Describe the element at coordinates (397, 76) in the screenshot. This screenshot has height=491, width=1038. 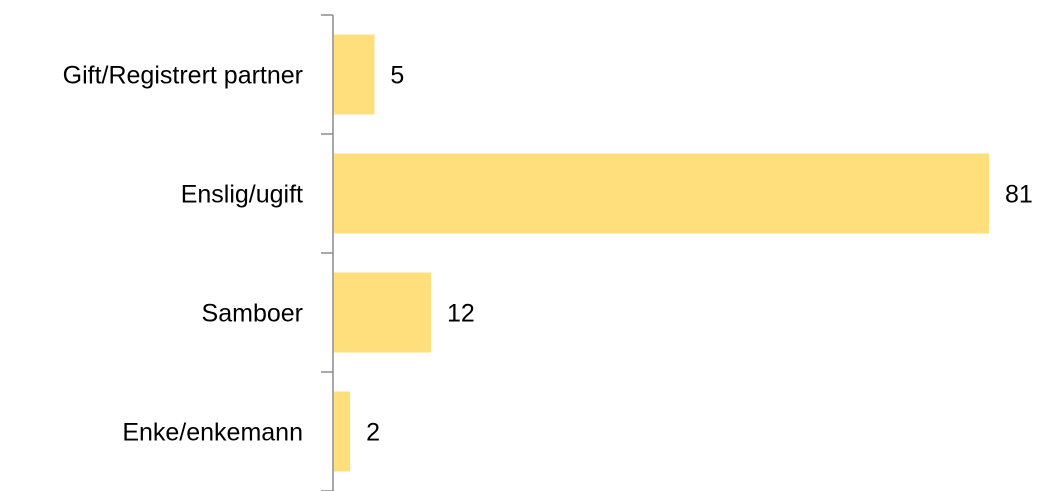
I see `data-label: 5` at that location.